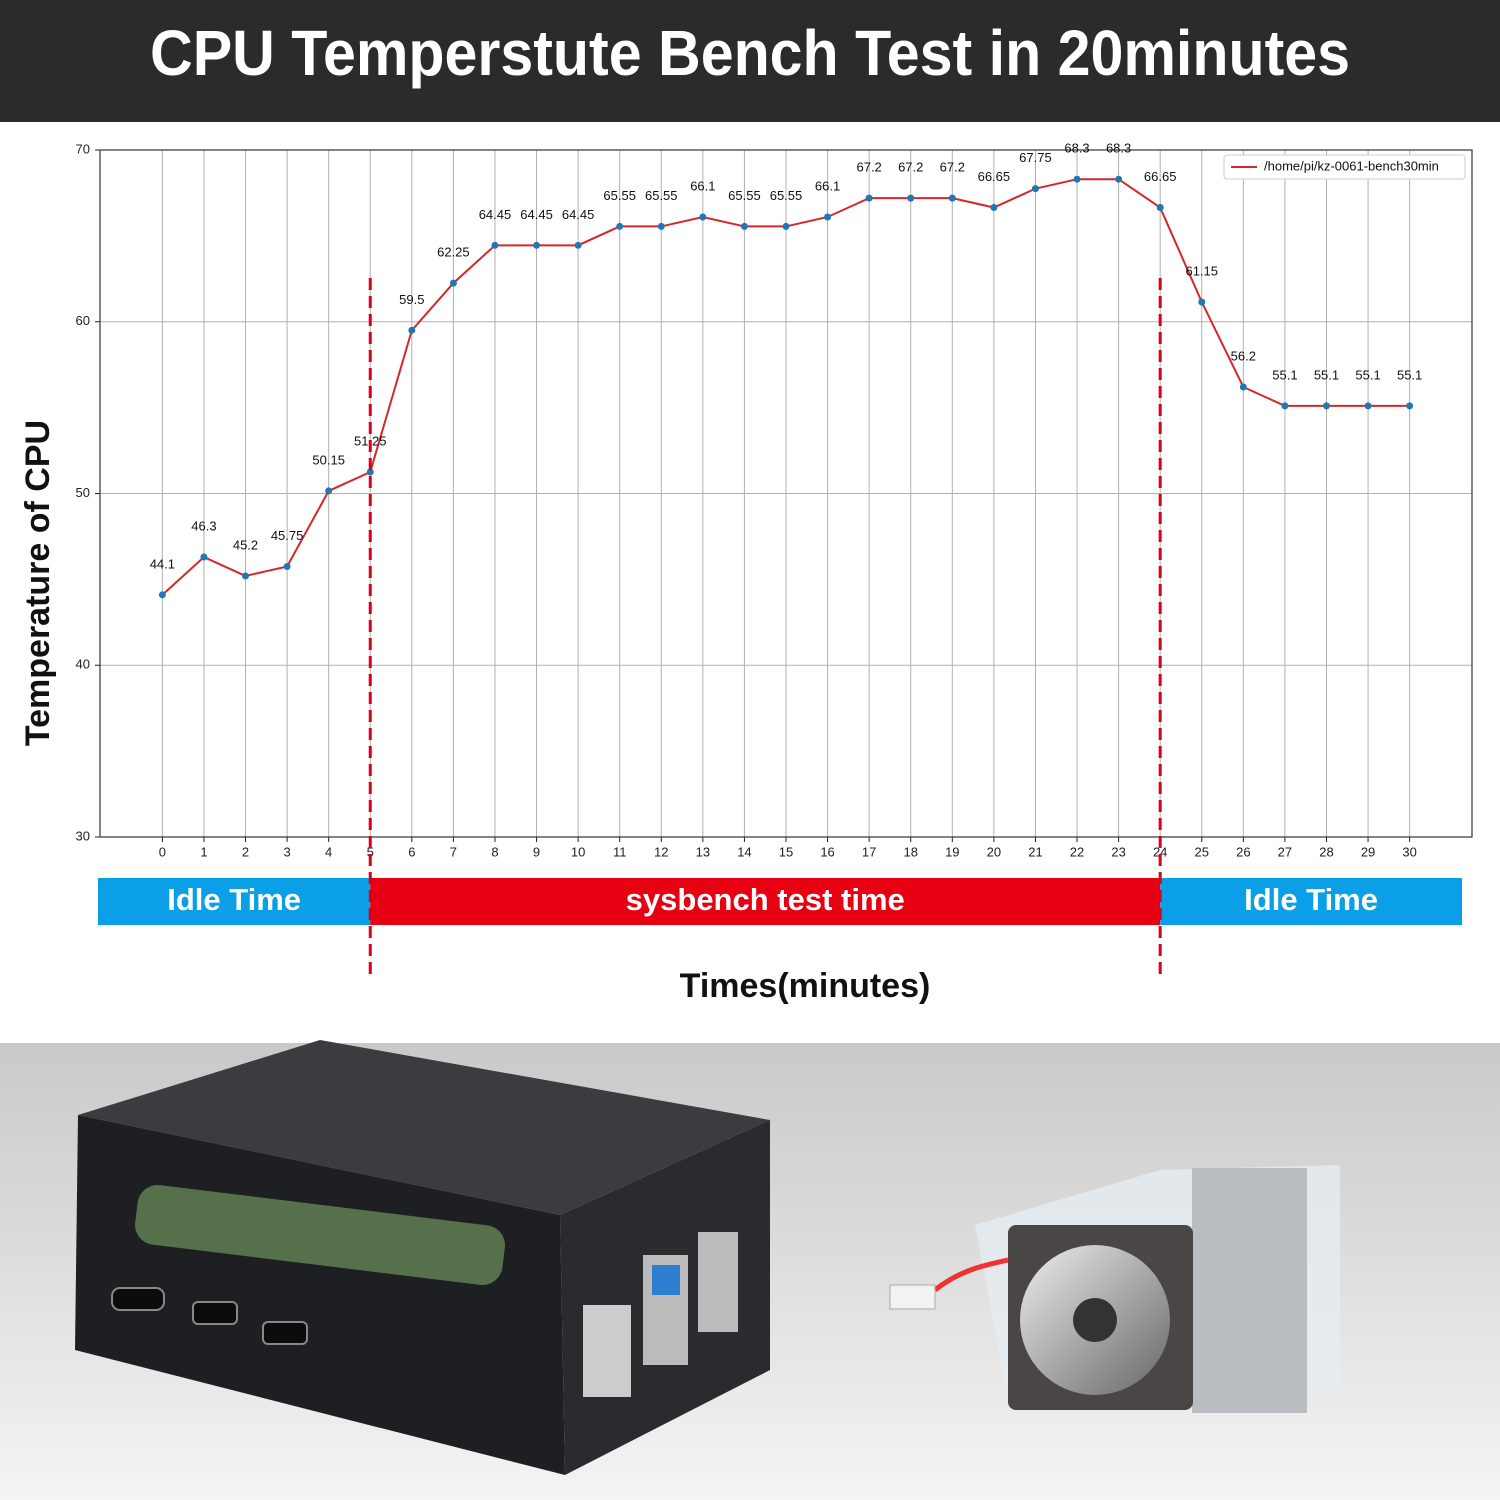 This screenshot has width=1500, height=1500. Describe the element at coordinates (328, 459) in the screenshot. I see `data-label: 50.15` at that location.